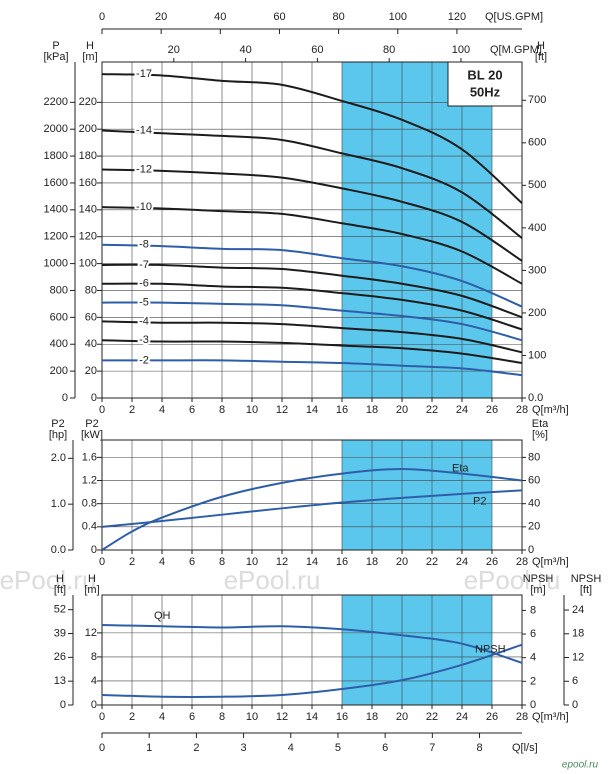 This screenshot has height=774, width=616. Describe the element at coordinates (60, 657) in the screenshot. I see `y-tick-label: 26` at that location.